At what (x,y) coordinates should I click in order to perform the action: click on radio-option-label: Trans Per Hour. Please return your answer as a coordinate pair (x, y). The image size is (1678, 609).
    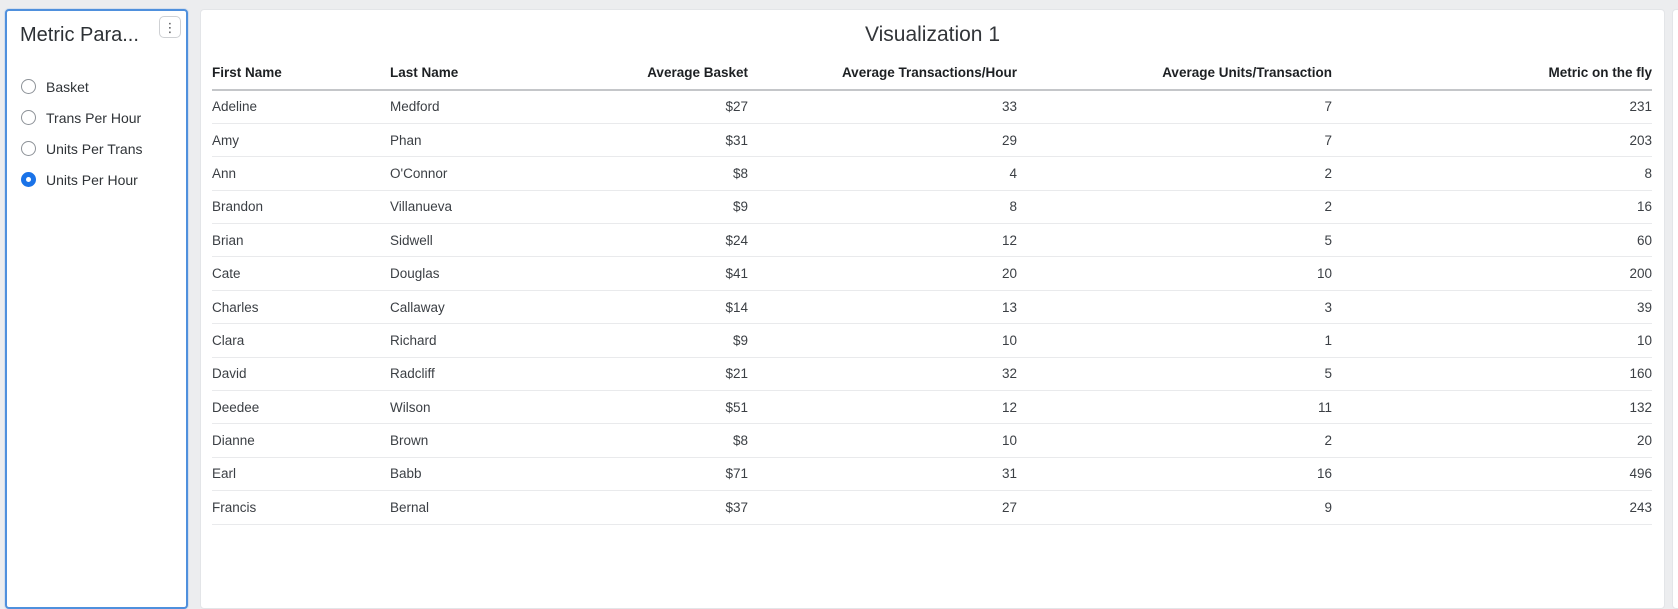
    Looking at the image, I should click on (94, 117).